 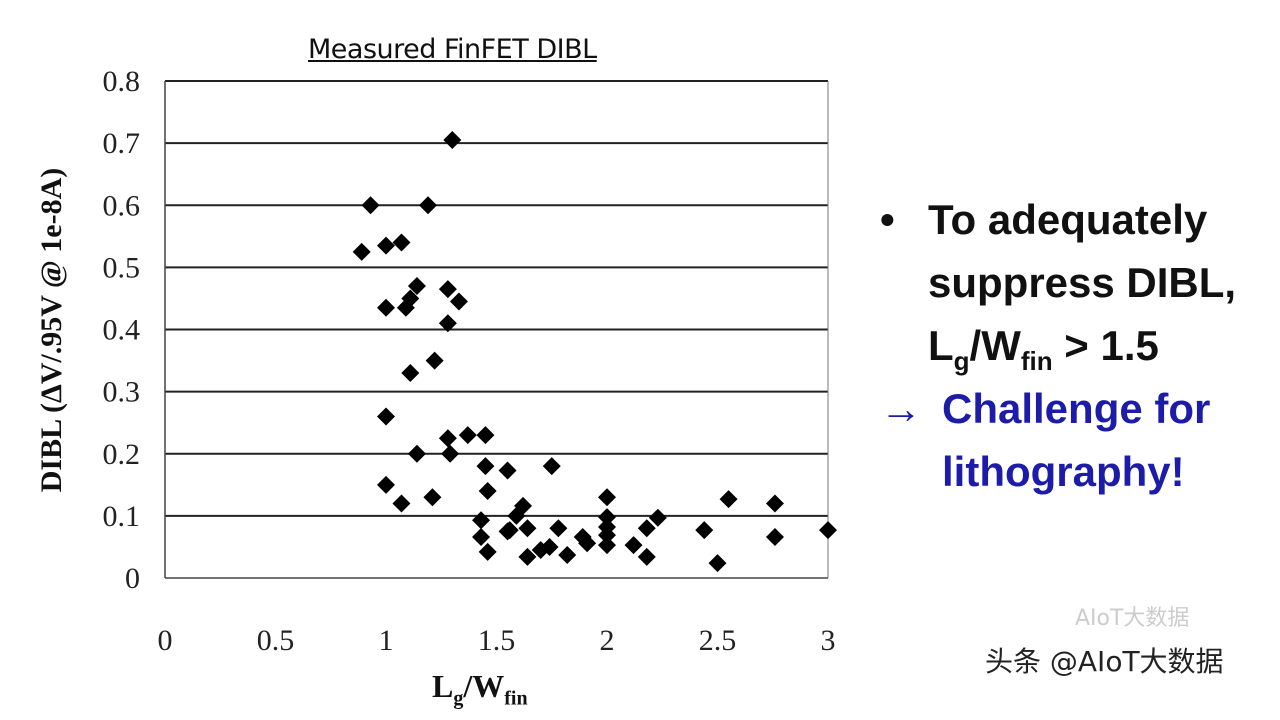 What do you see at coordinates (828, 640) in the screenshot?
I see `x-tick-label: 3` at bounding box center [828, 640].